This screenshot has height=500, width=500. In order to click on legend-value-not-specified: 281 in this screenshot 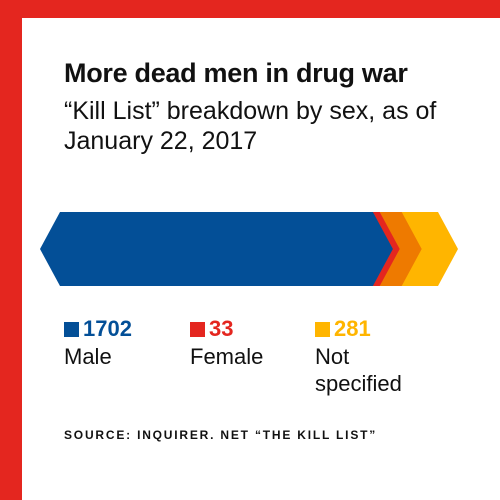, I will do `click(352, 328)`.